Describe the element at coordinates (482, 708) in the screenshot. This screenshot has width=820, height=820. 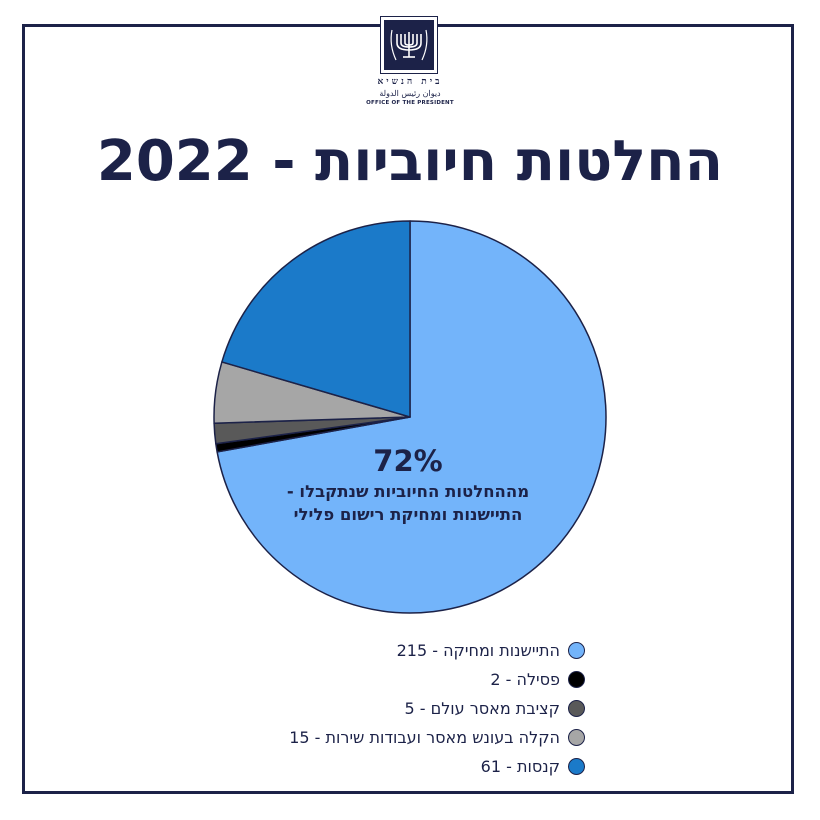
I see `legend-label-3: קציבת מאסר עולם - 5` at that location.